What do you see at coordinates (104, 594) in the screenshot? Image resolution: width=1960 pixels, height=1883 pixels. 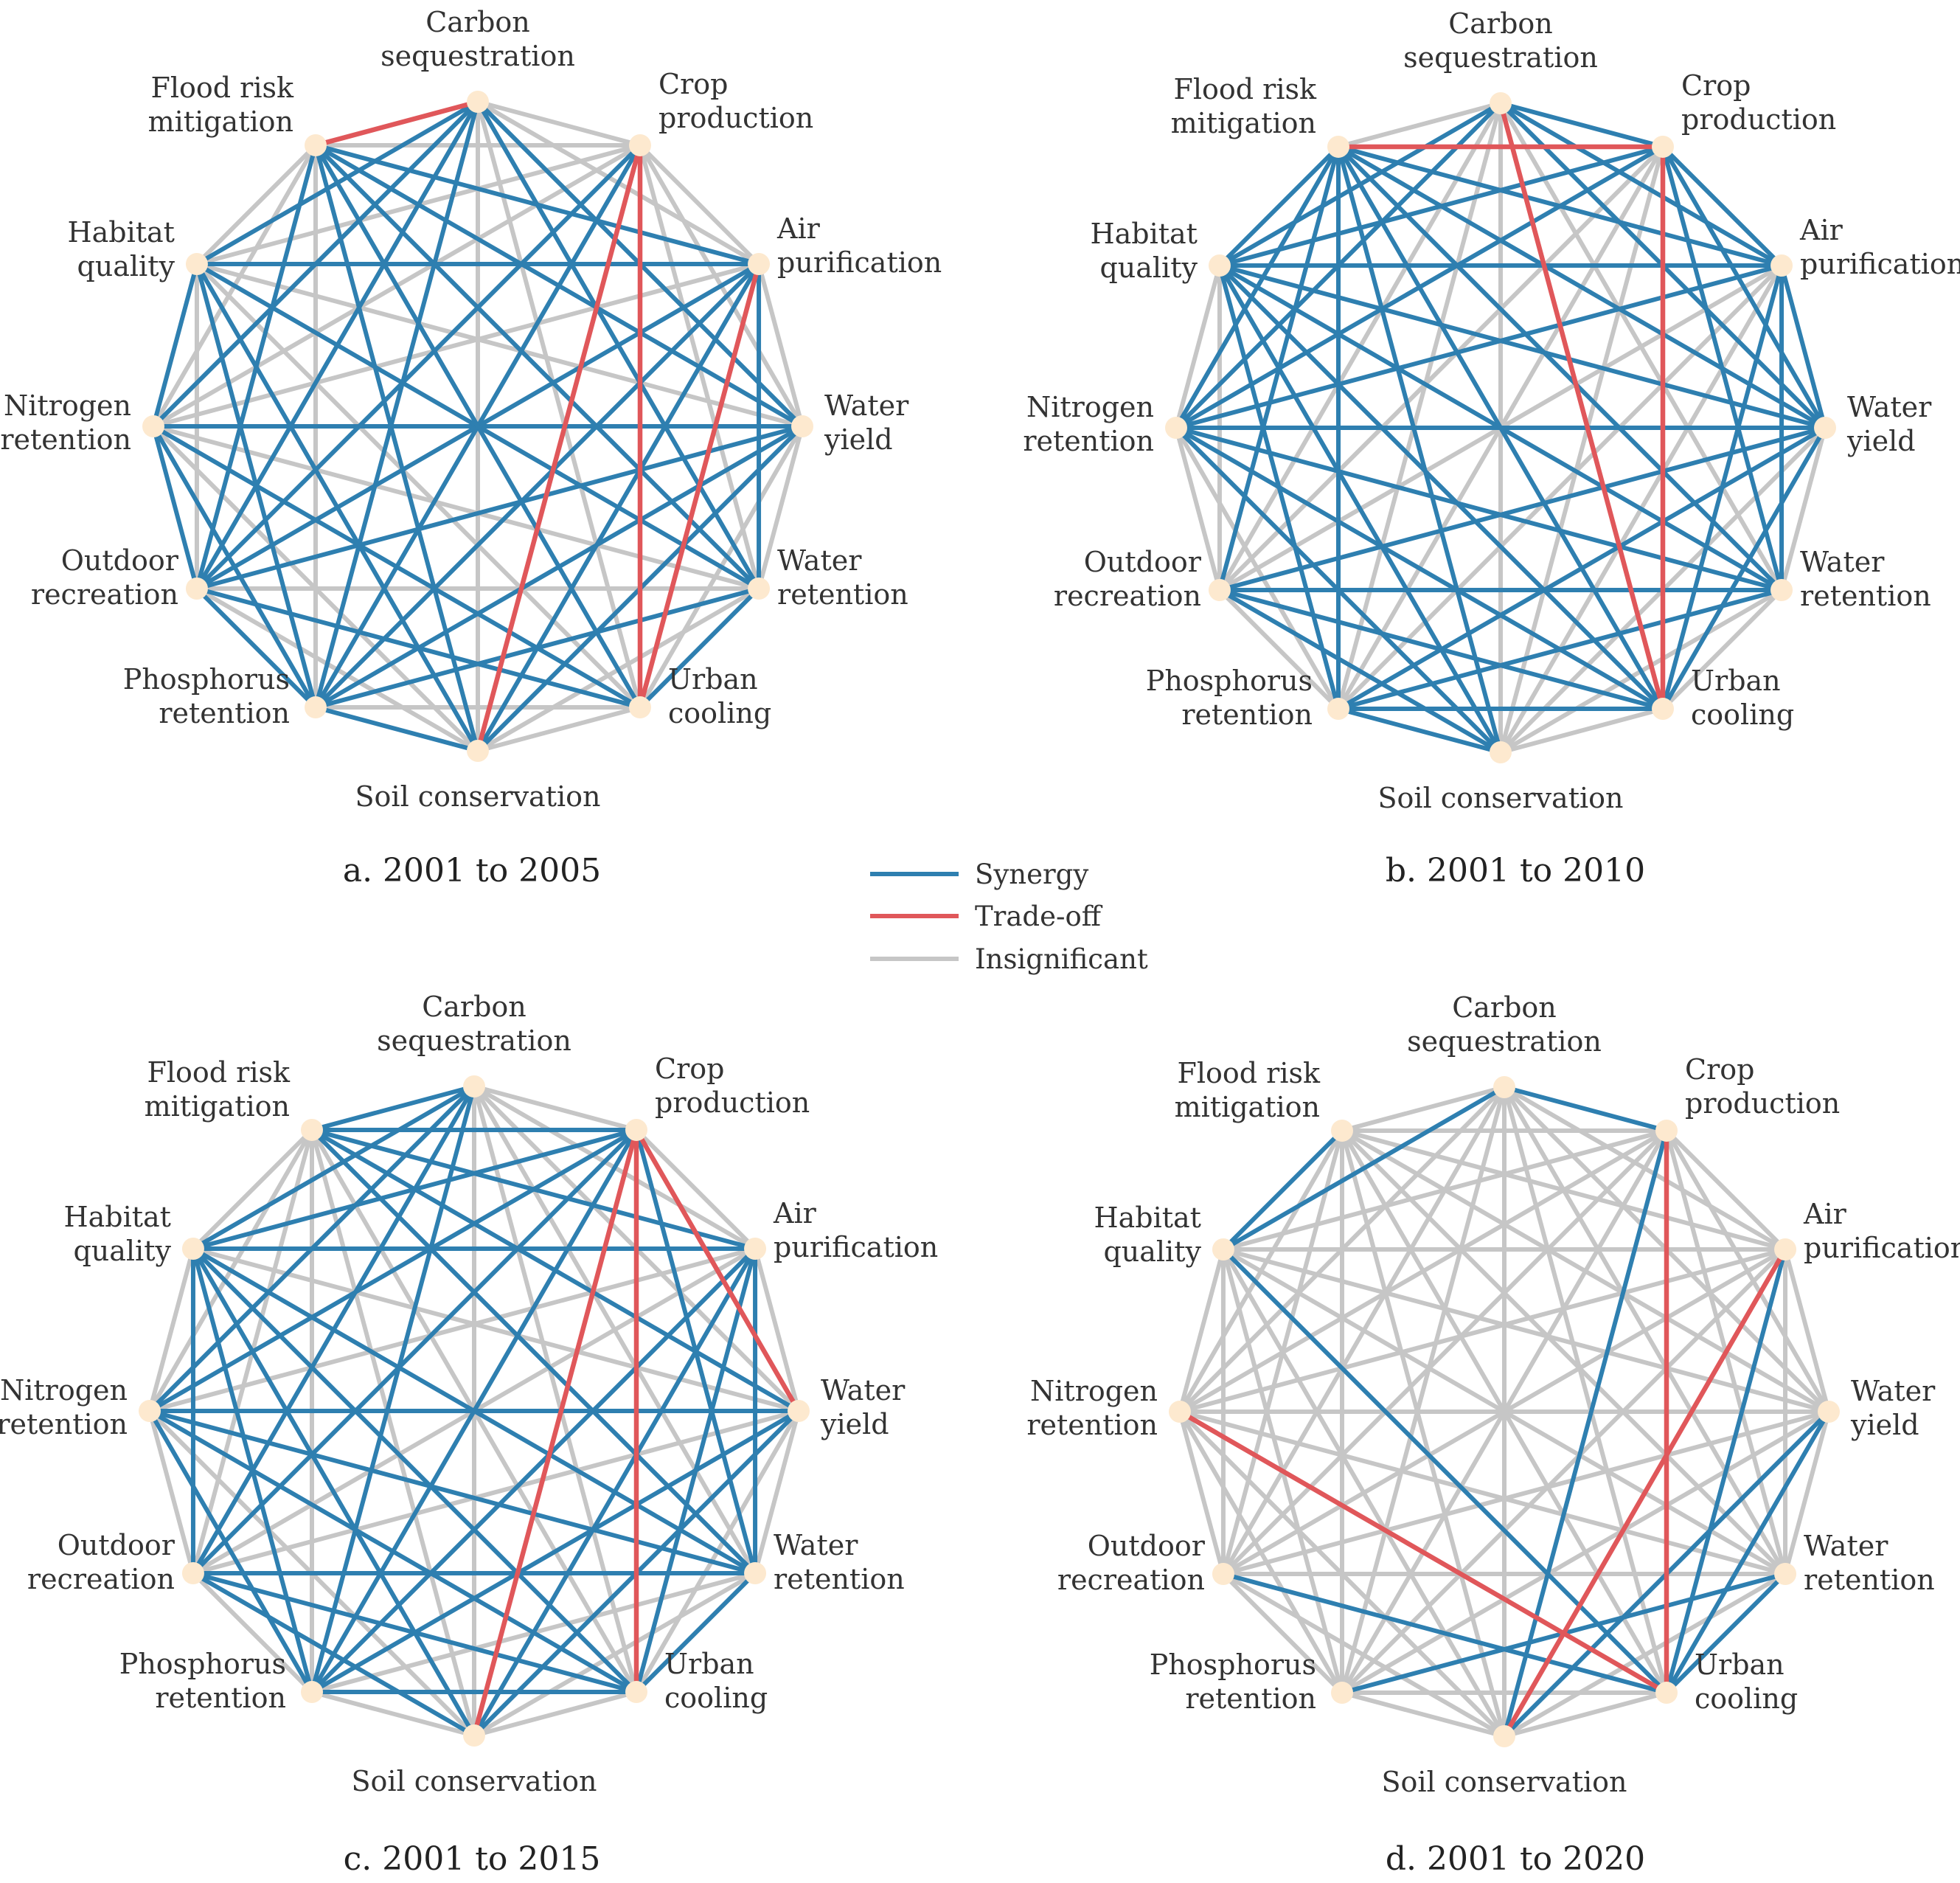 I see `panel-a-label-line: recreation` at bounding box center [104, 594].